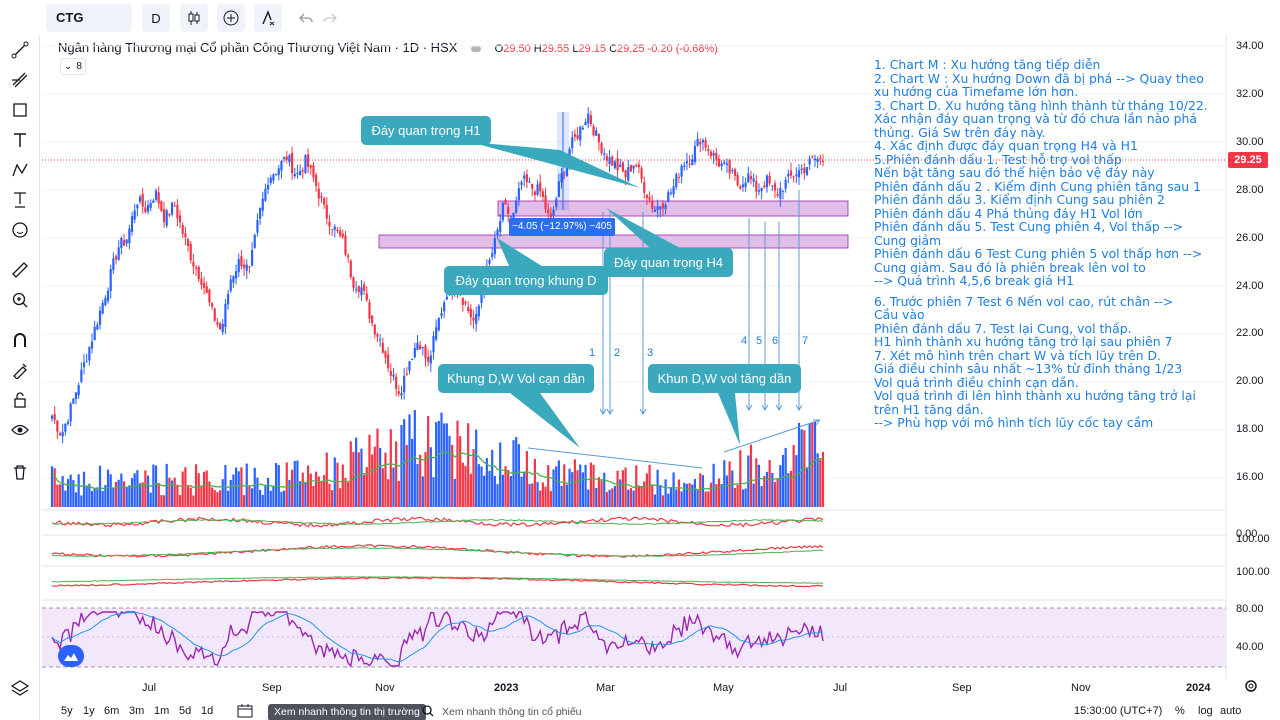 Image resolution: width=1280 pixels, height=720 pixels. I want to click on lock-icon, so click(20, 400).